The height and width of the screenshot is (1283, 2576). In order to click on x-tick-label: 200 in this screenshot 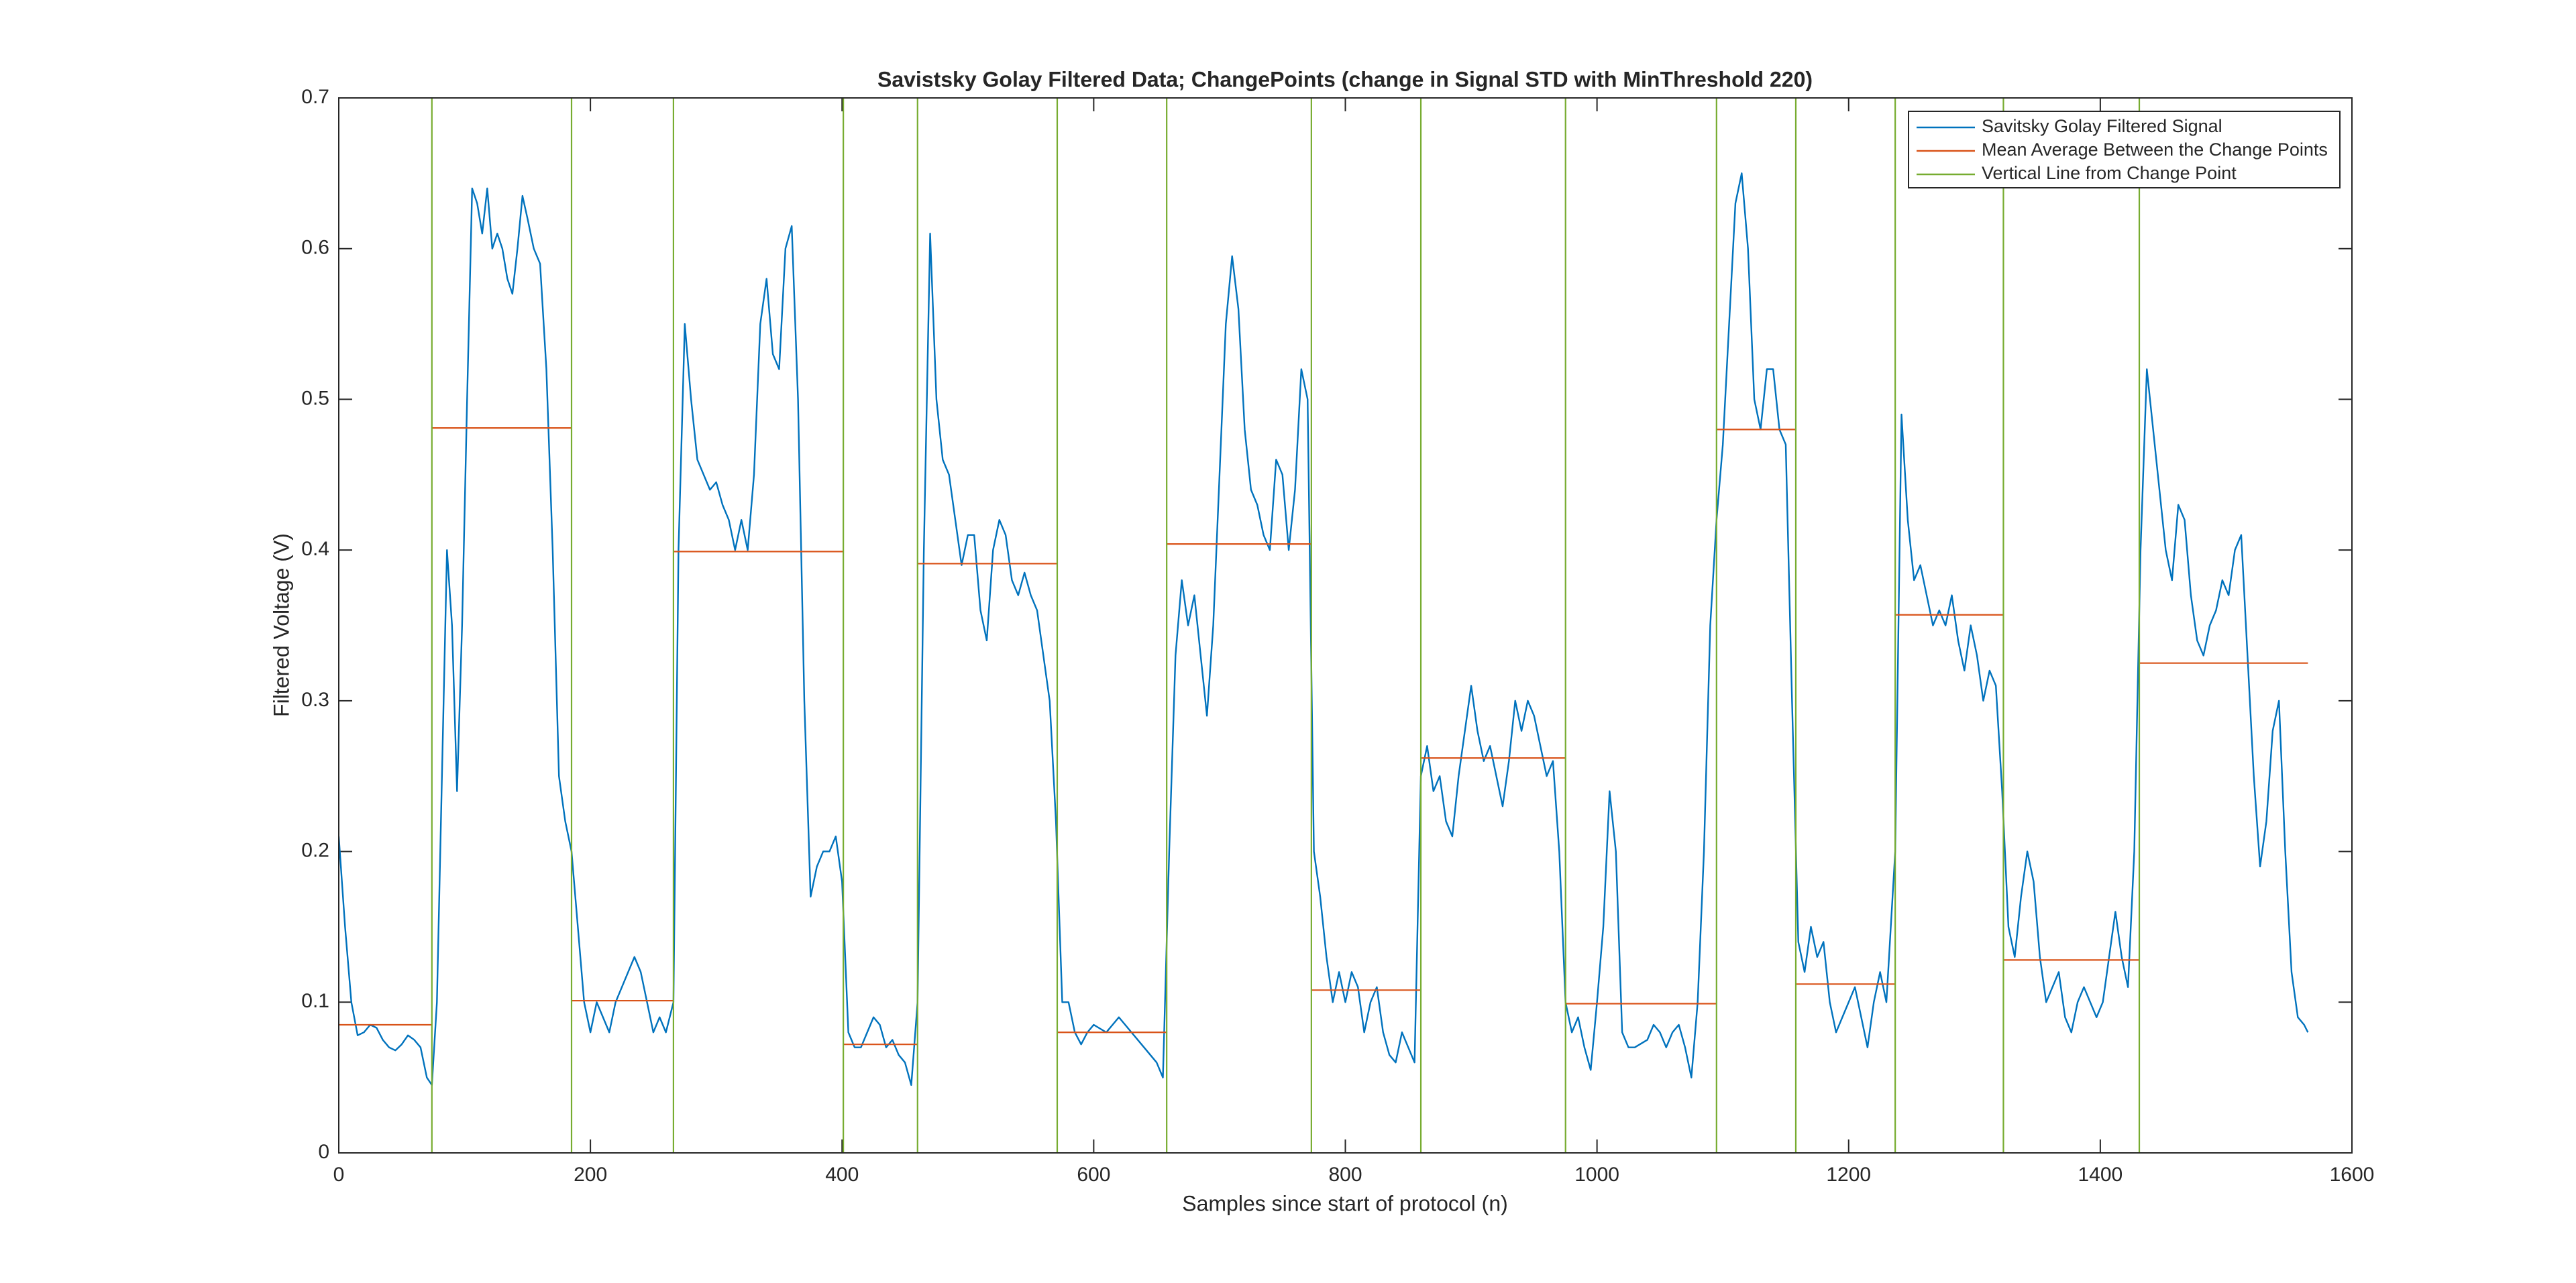, I will do `click(590, 1175)`.